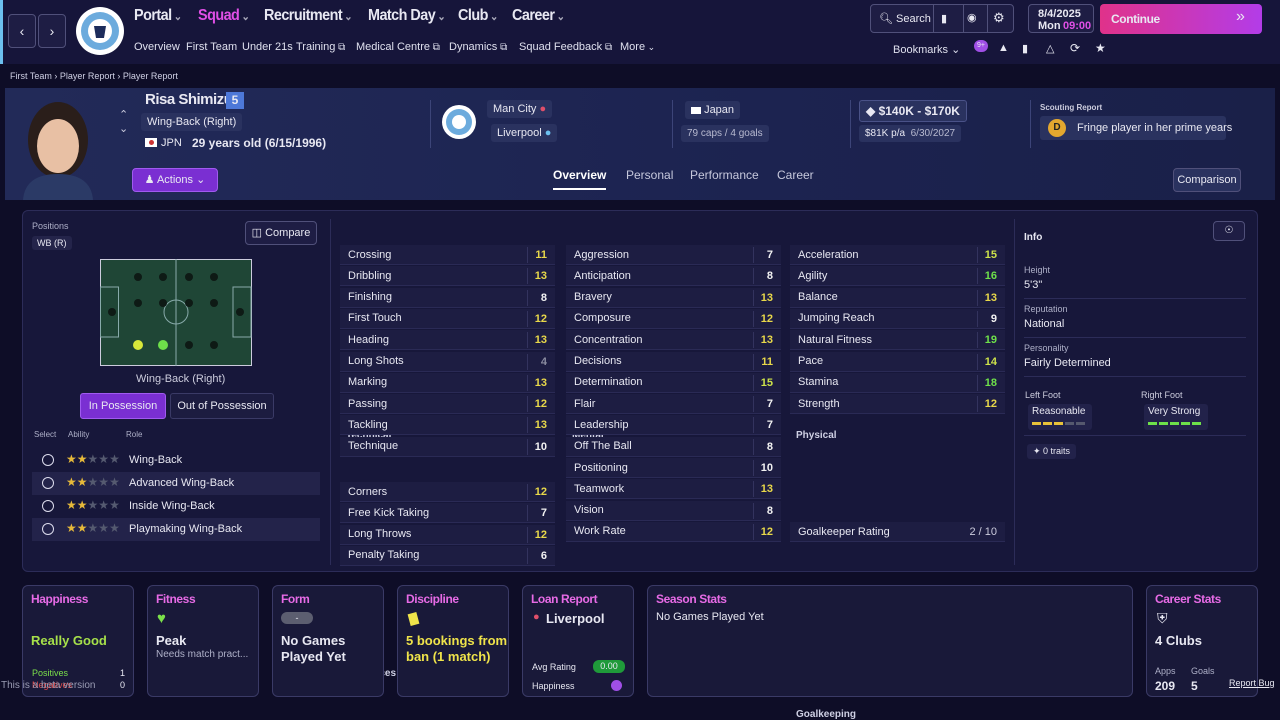 This screenshot has width=1280, height=720. I want to click on role-row: ★★★★★ Playmaking Wing-Back, so click(176, 529).